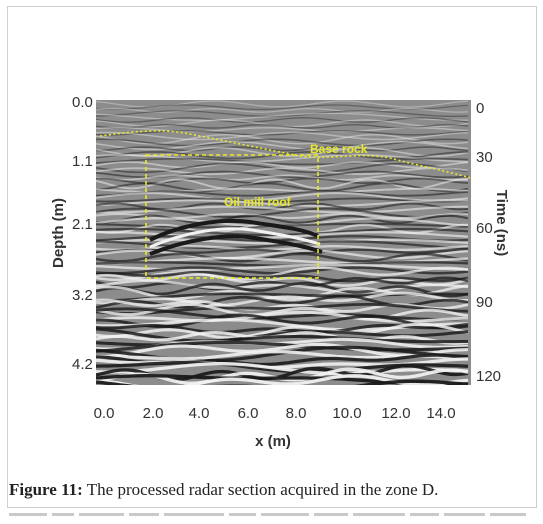 This screenshot has width=543, height=524. I want to click on x-tick-label: 8.0, so click(296, 413).